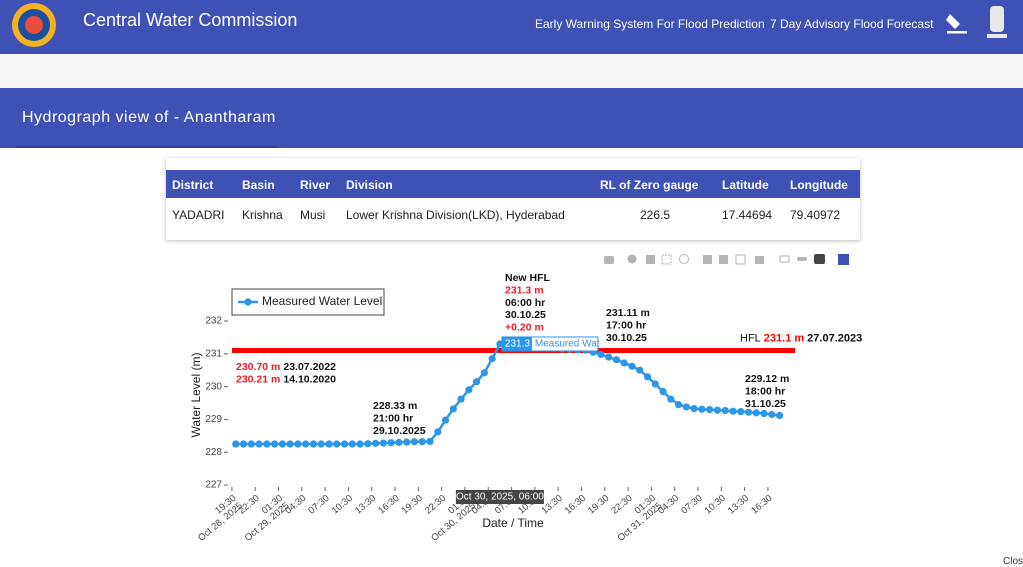  I want to click on logo, so click(34, 25).